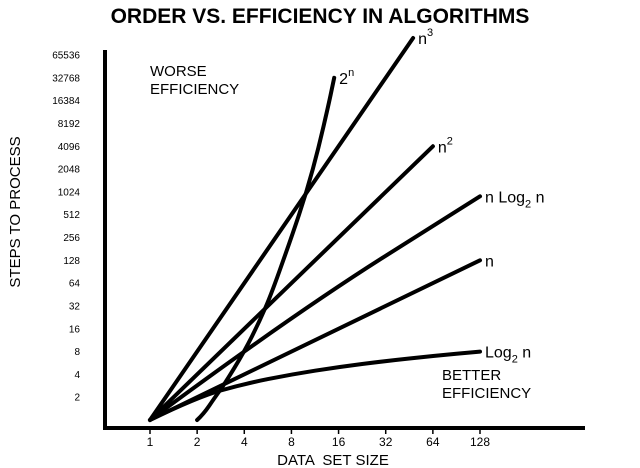  Describe the element at coordinates (339, 442) in the screenshot. I see `x-tick-label: 16` at that location.